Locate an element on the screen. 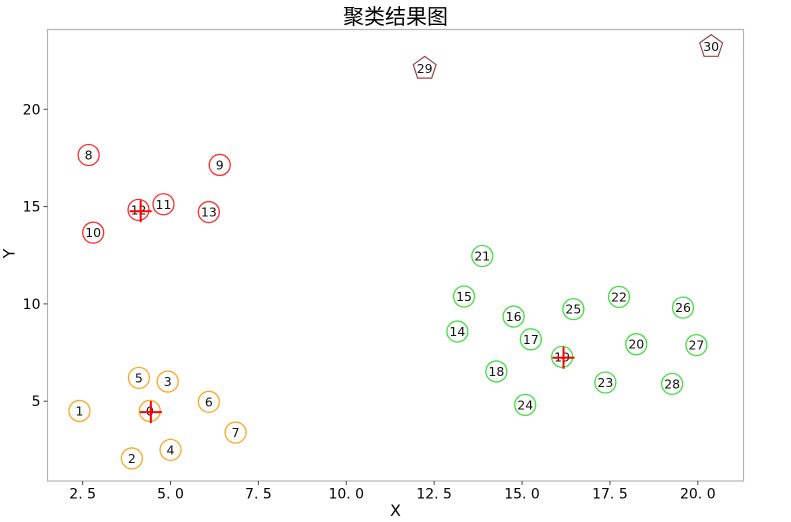 This screenshot has height=522, width=791. point-22: 22 is located at coordinates (619, 297).